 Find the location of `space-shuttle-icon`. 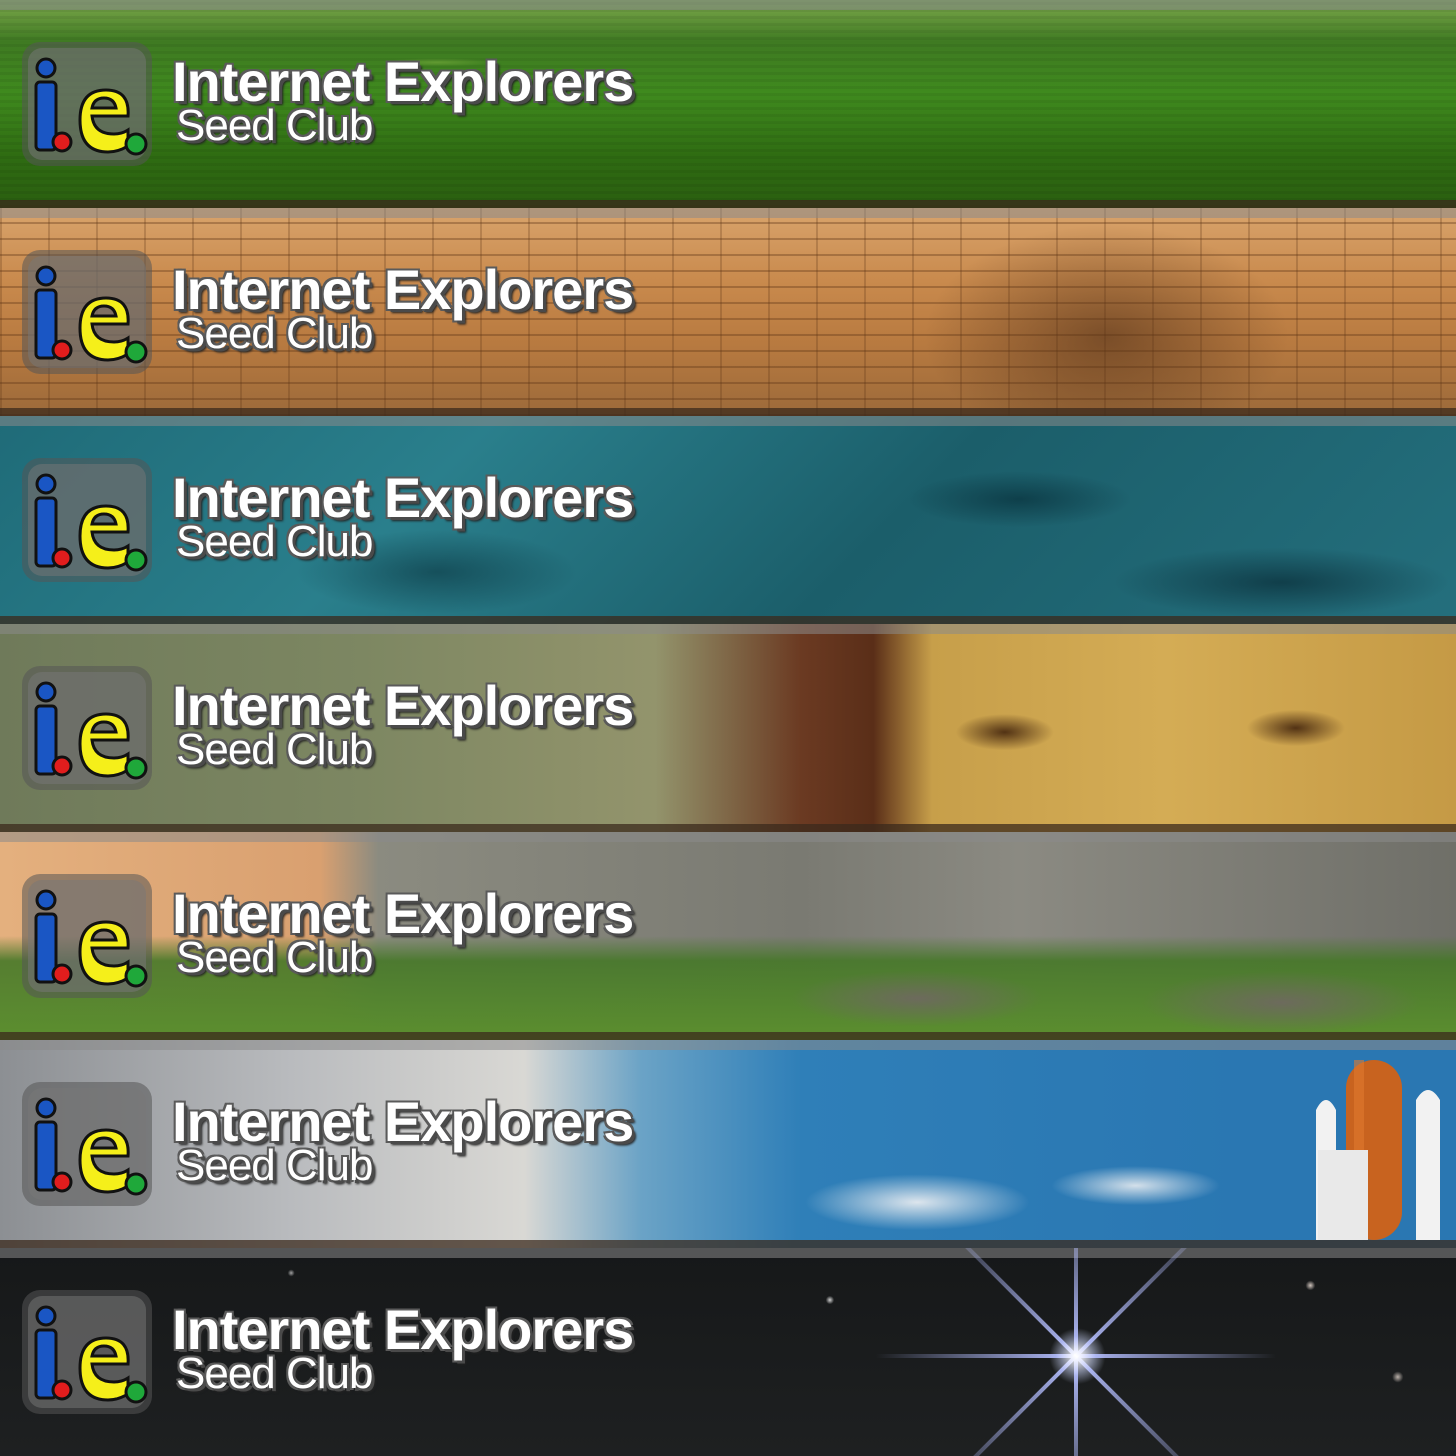

space-shuttle-icon is located at coordinates (1378, 1150).